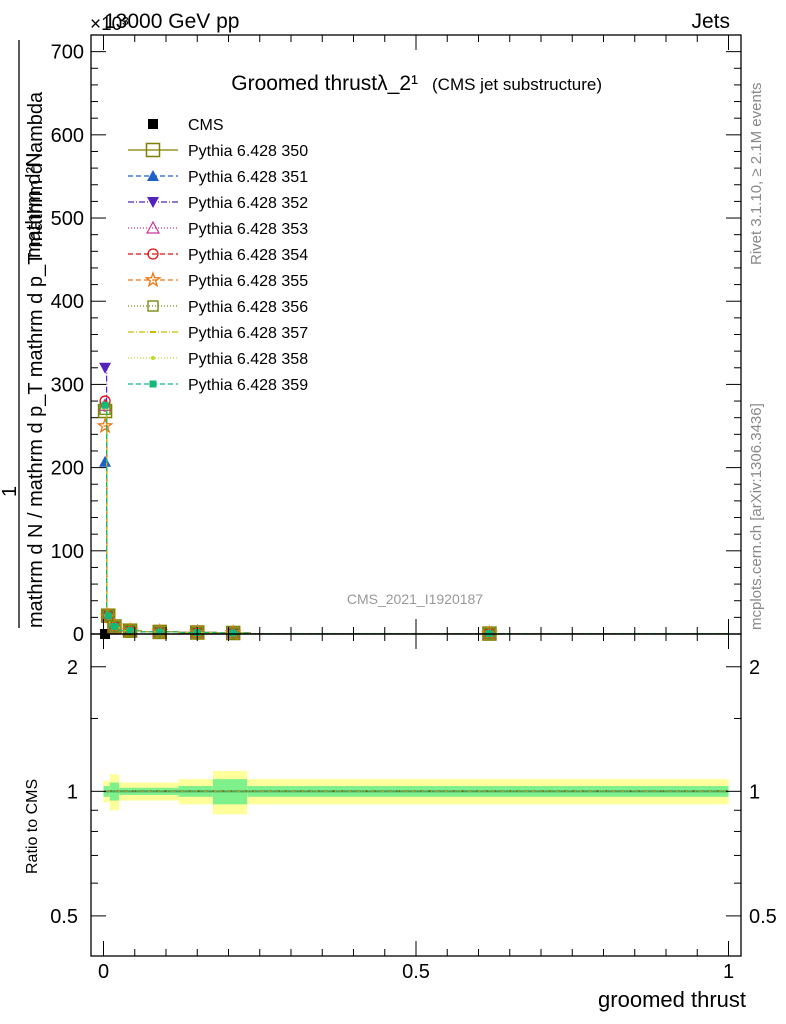  Describe the element at coordinates (206, 125) in the screenshot. I see `legend-label: CMS` at that location.